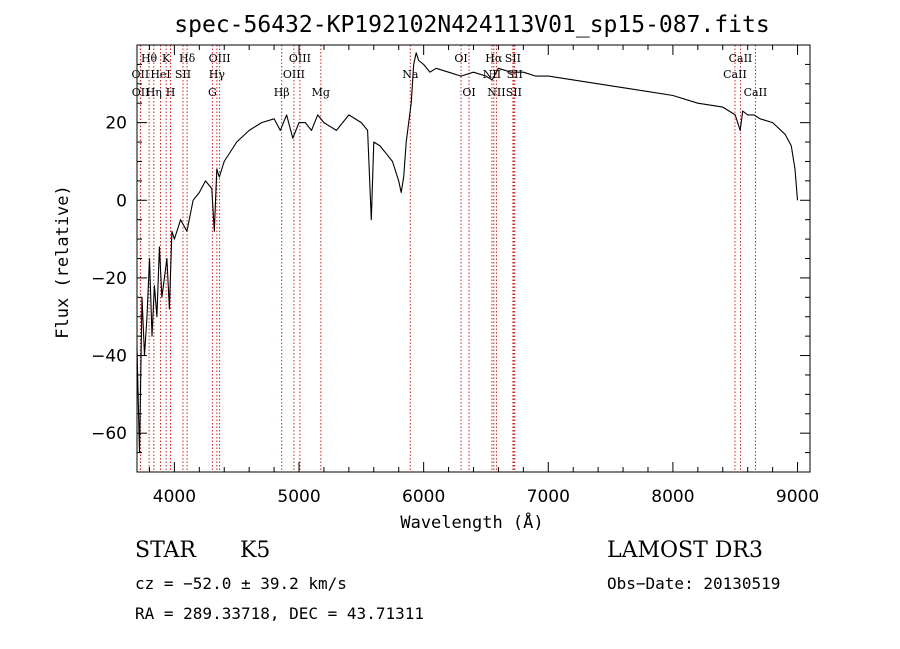  Describe the element at coordinates (121, 201) in the screenshot. I see `y-tick-label-0: 0` at that location.